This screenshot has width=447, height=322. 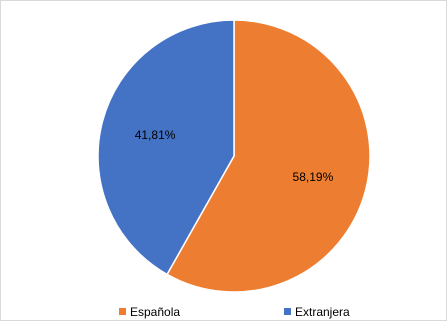 I want to click on legend-label-extranjera: Extranjera, so click(x=322, y=312).